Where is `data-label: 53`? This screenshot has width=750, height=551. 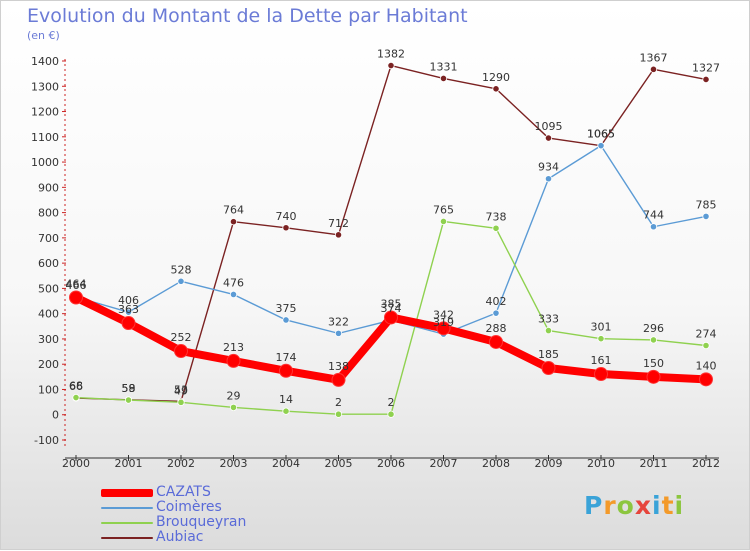
data-label: 53 is located at coordinates (181, 389).